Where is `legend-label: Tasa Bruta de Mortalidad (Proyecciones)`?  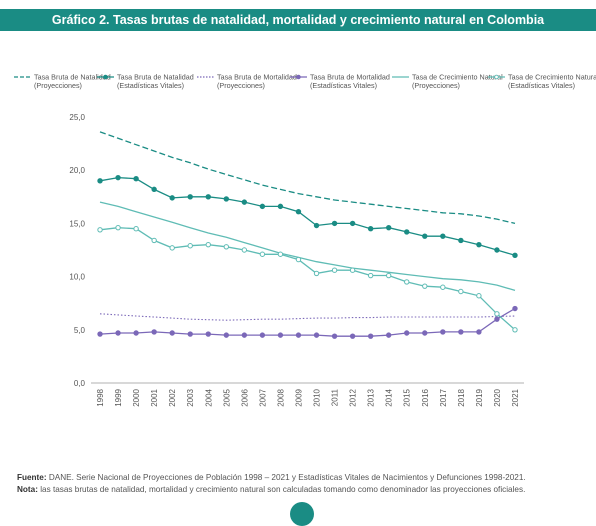
legend-label: Tasa Bruta de Mortalidad (Proyecciones) is located at coordinates (257, 82).